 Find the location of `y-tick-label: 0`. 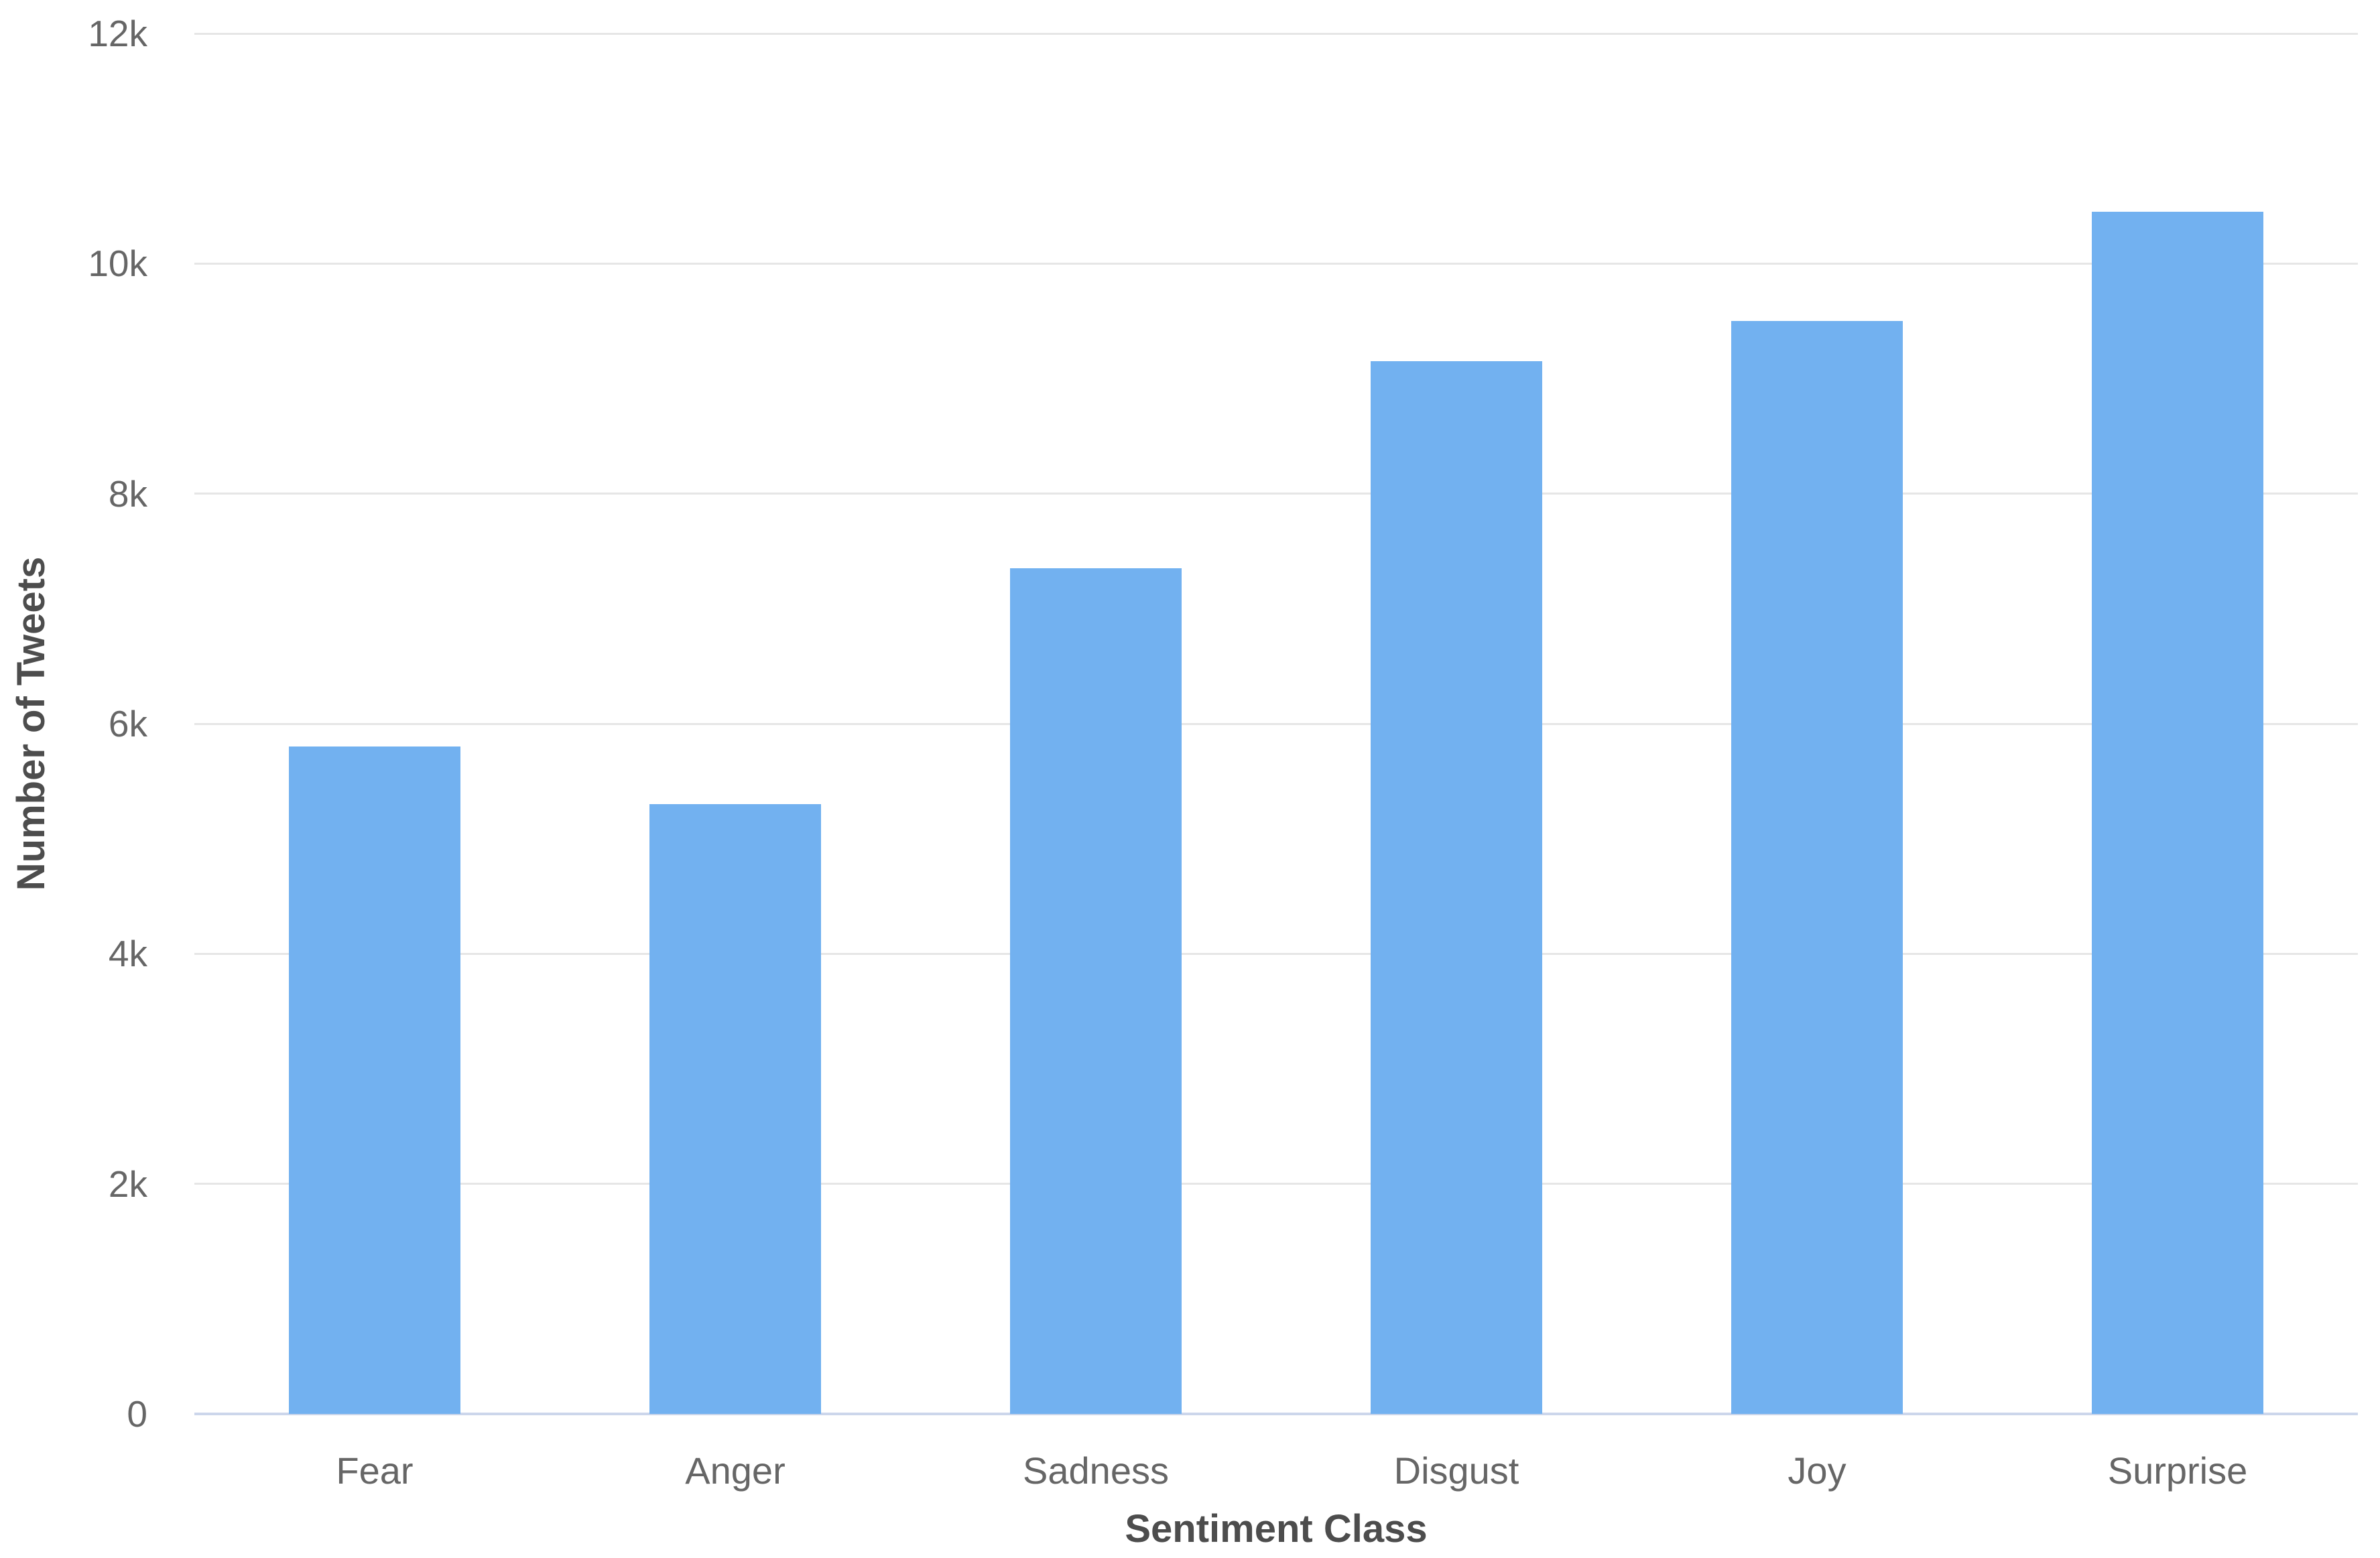

y-tick-label: 0 is located at coordinates (137, 1414).